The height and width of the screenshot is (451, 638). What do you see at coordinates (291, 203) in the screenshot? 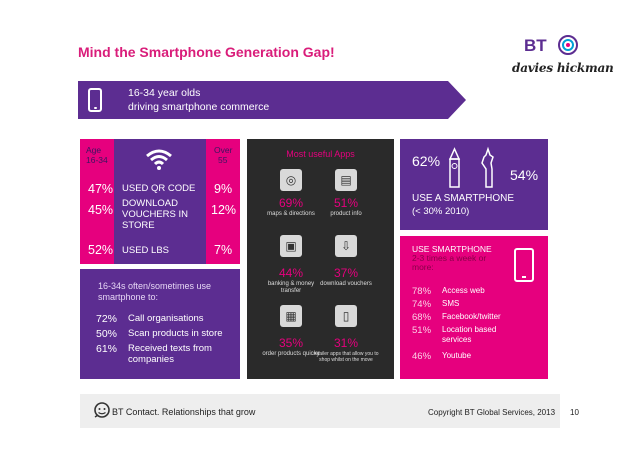
I see `app-pct: 69%` at bounding box center [291, 203].